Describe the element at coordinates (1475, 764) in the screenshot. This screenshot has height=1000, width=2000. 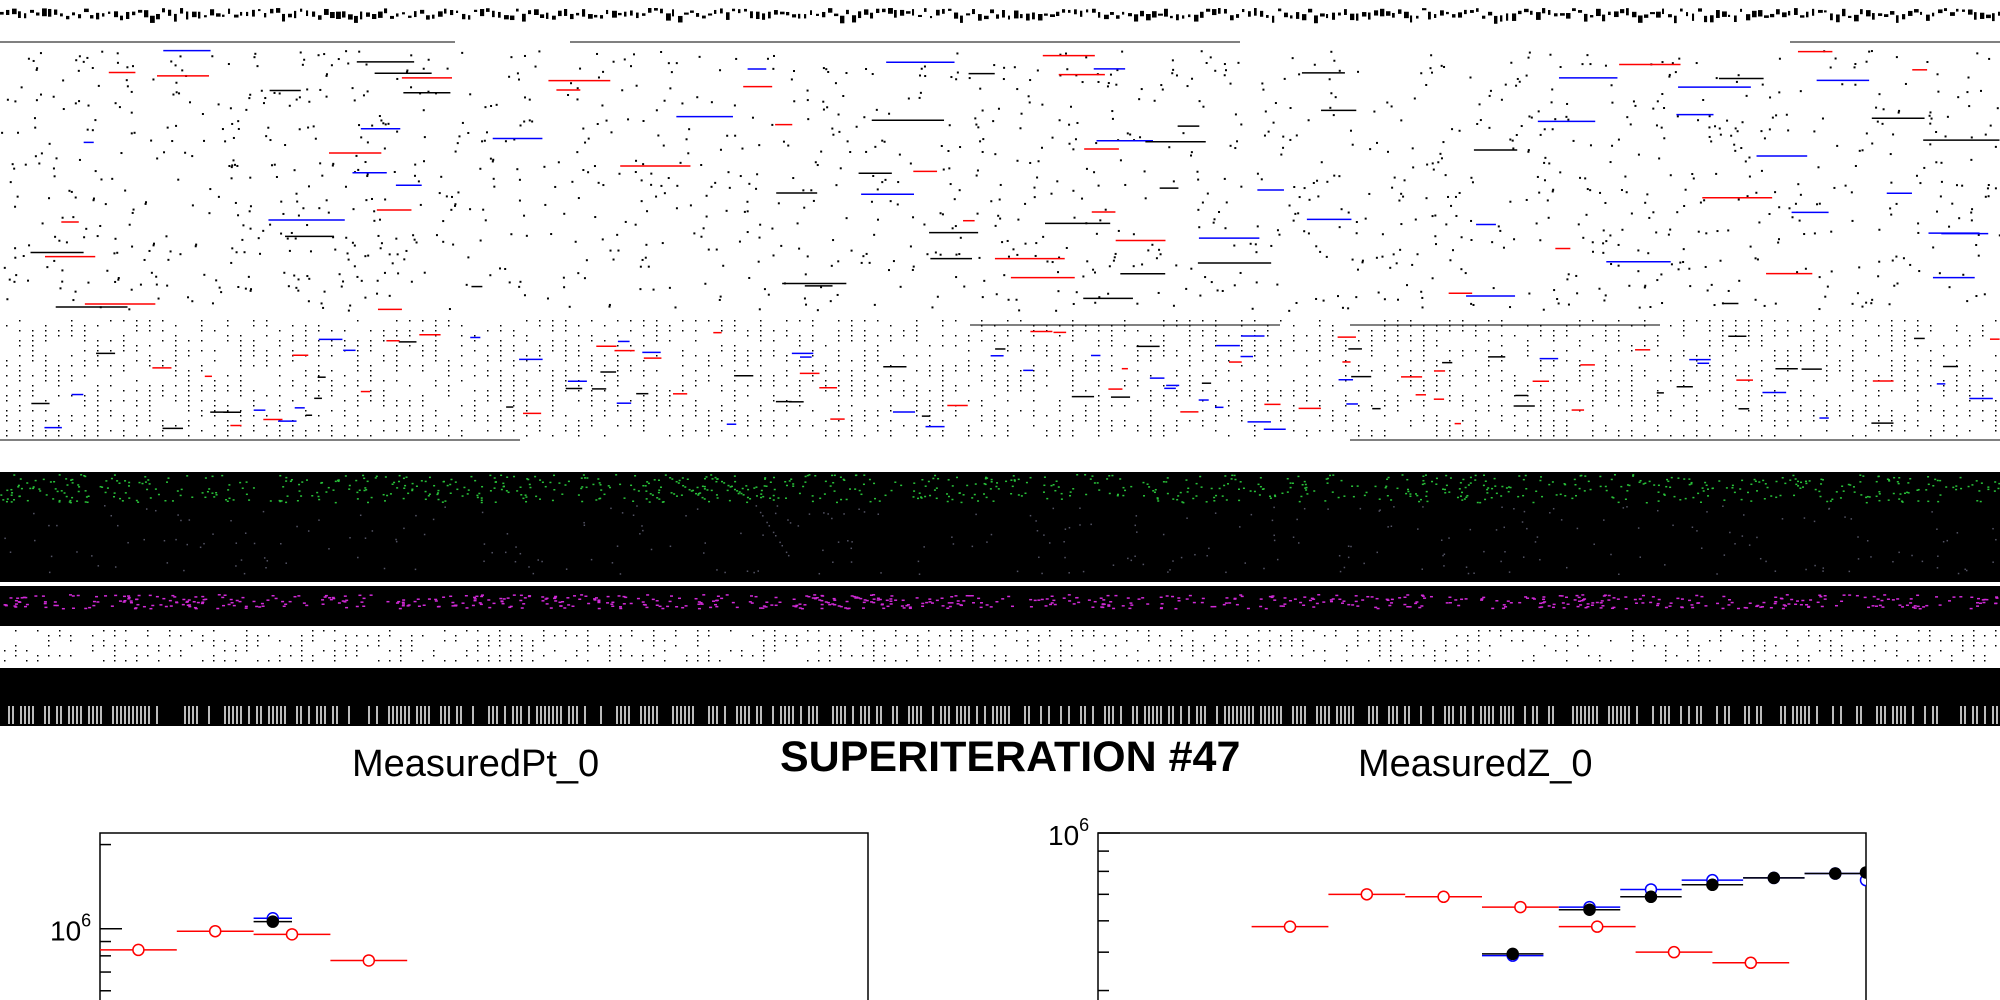
I see `chart-title-right: MeasuredZ_0` at that location.